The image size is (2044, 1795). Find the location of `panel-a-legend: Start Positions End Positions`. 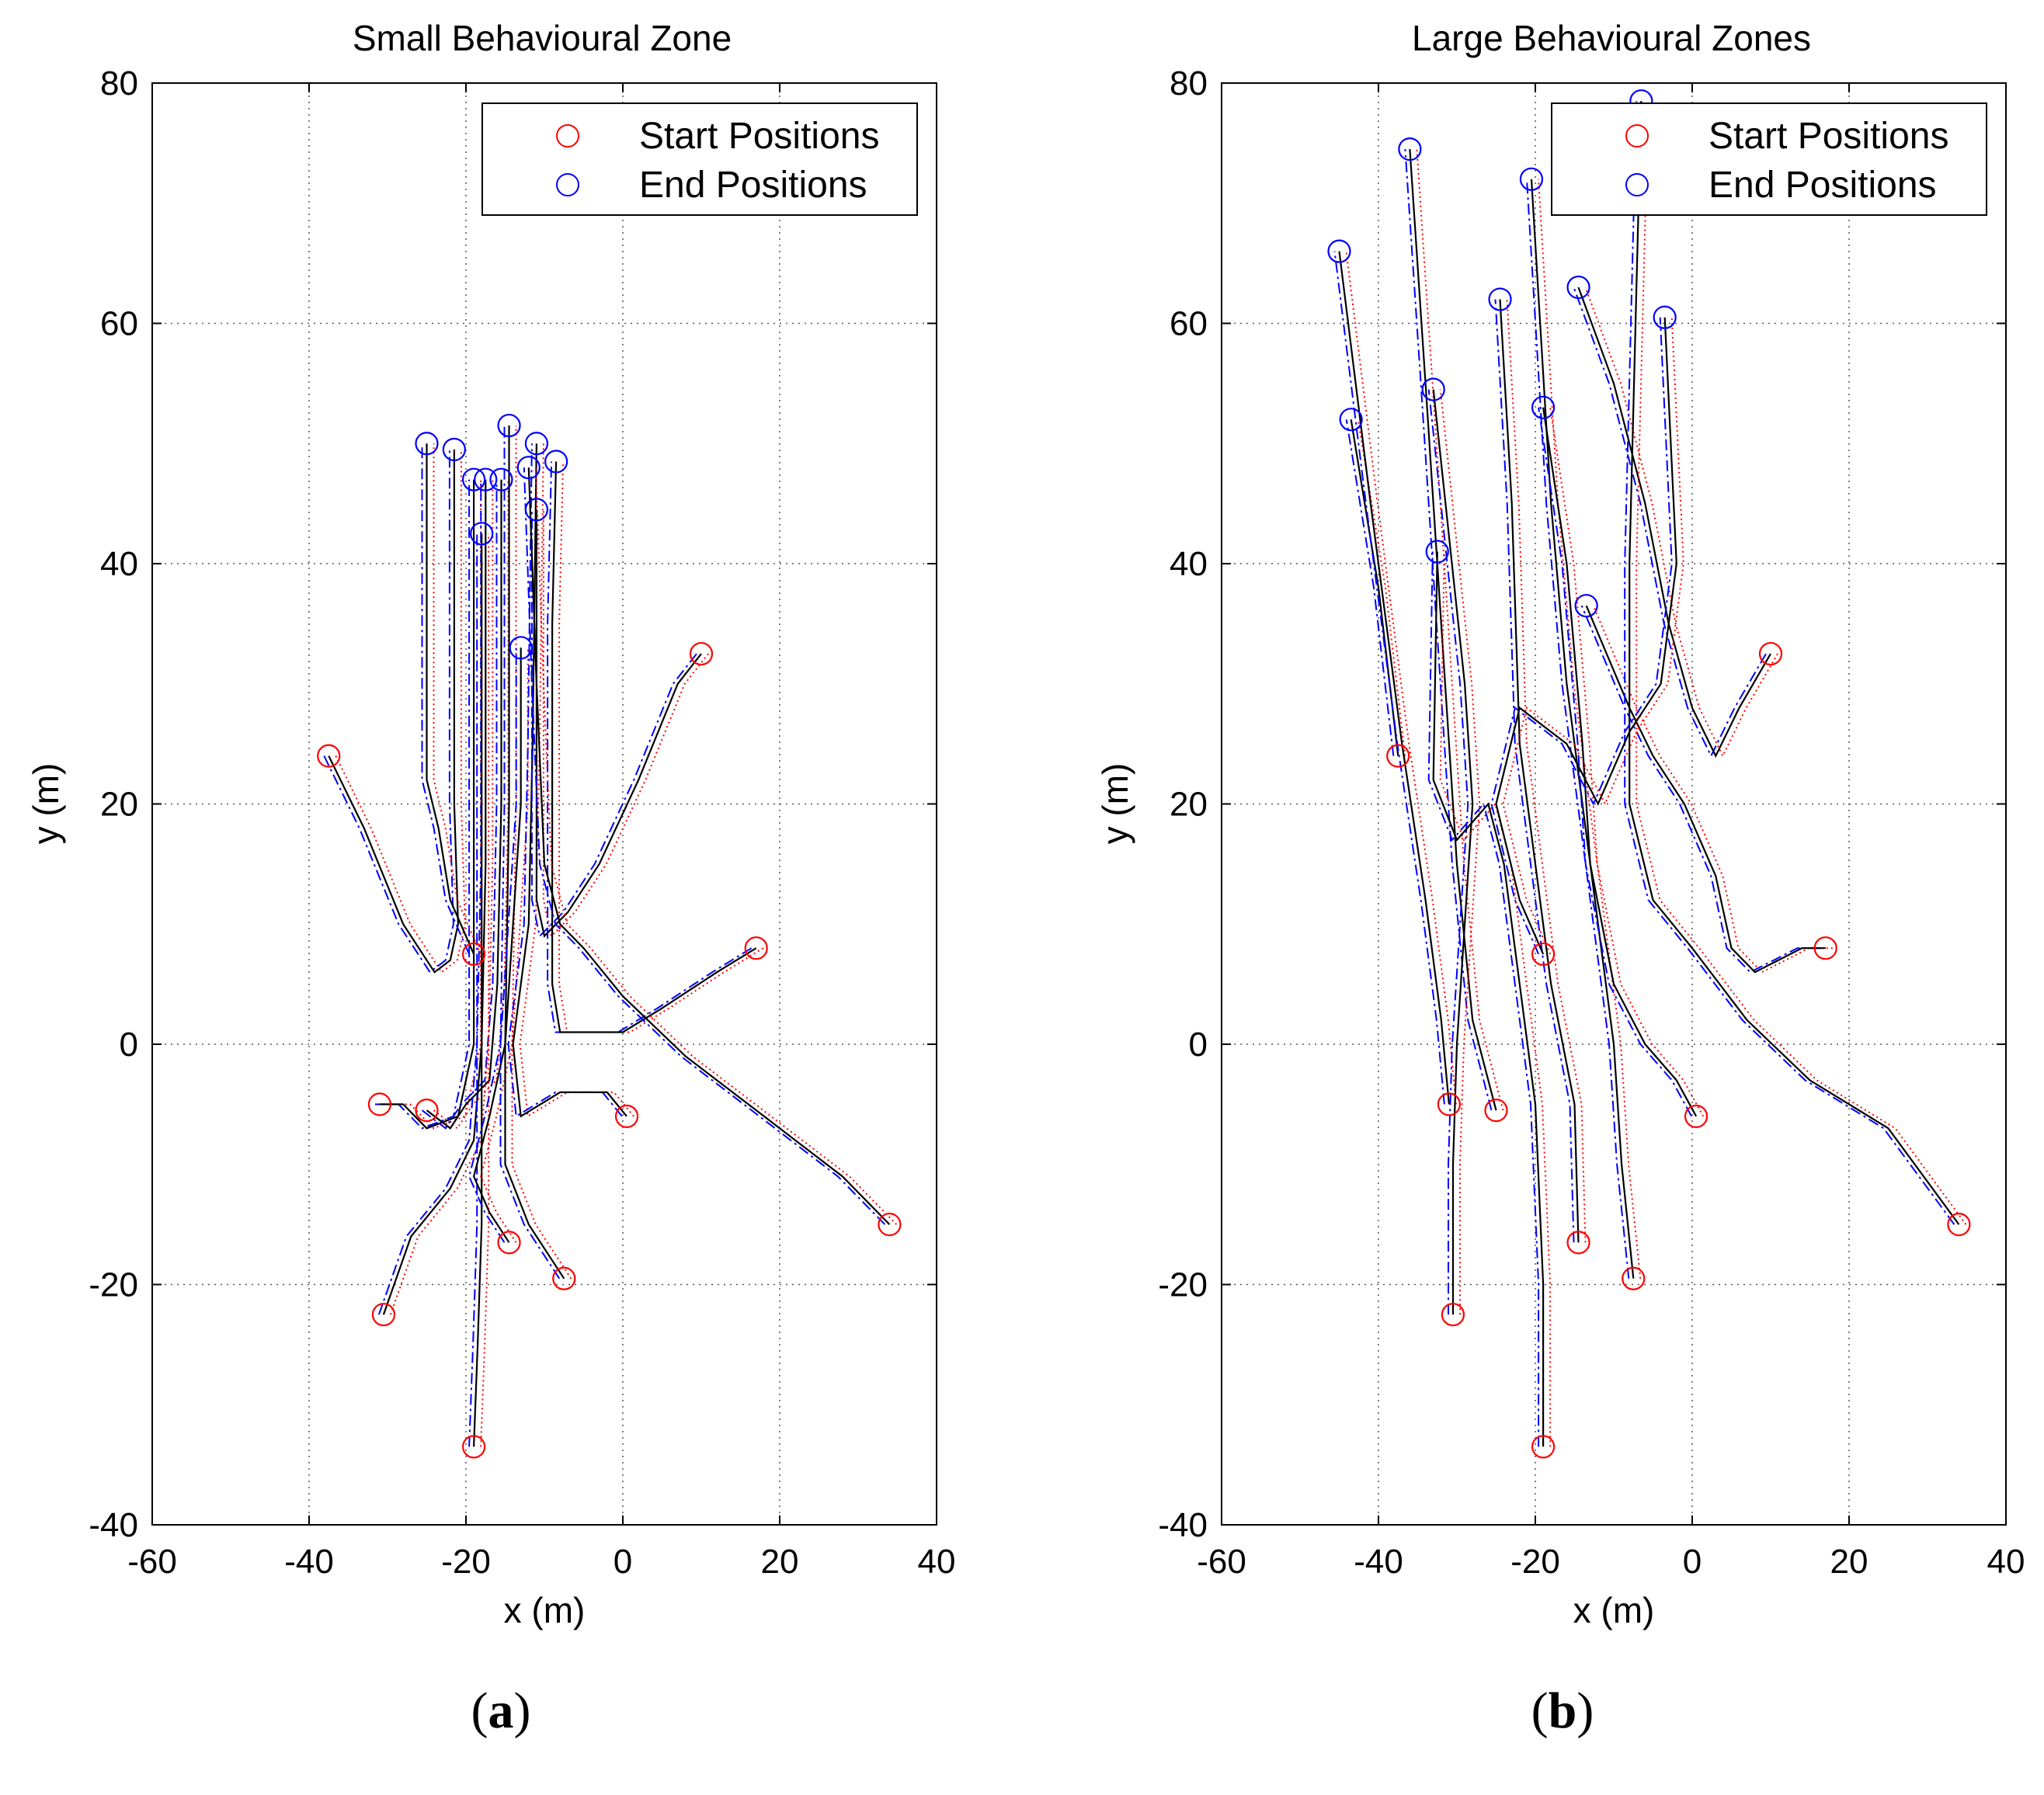

panel-a-legend: Start Positions End Positions is located at coordinates (699, 159).